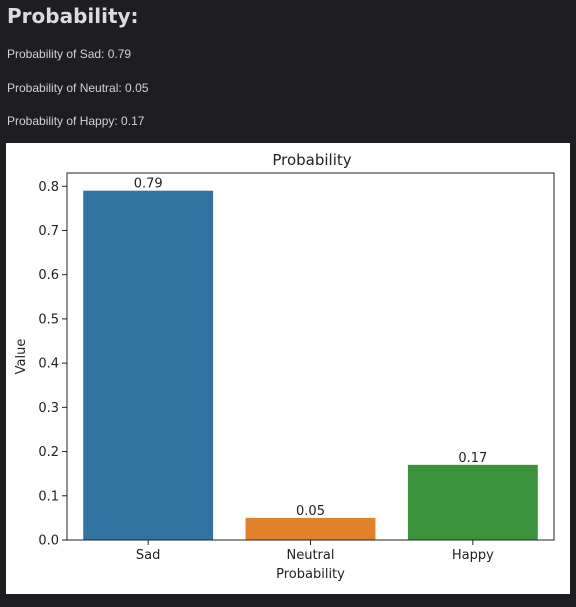 The image size is (576, 607). Describe the element at coordinates (75, 121) in the screenshot. I see `prob-line-happy: Probability of Happy: 0.17` at that location.